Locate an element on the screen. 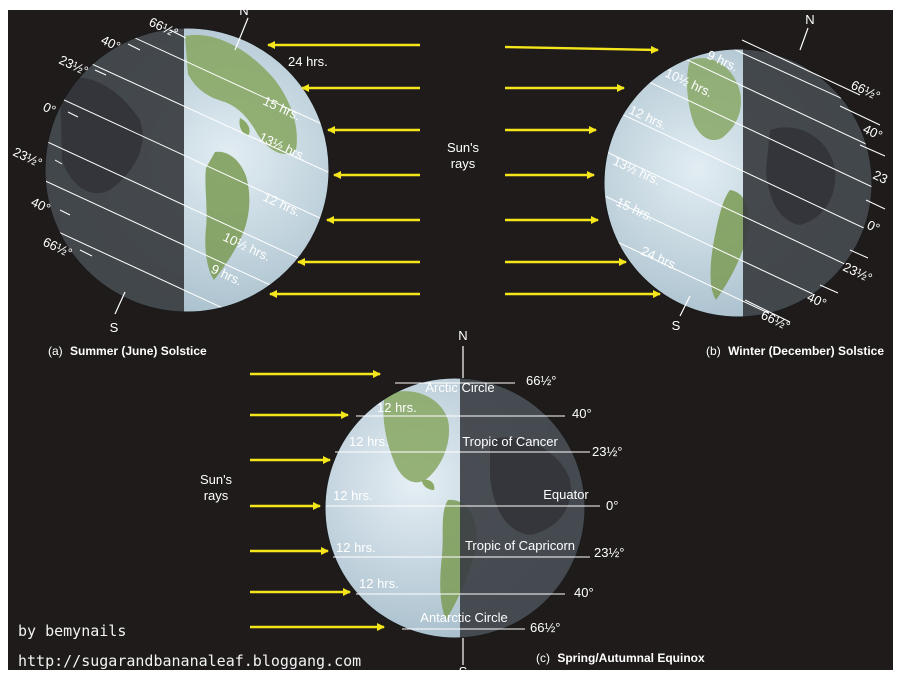 The height and width of the screenshot is (677, 901). latitude-lines is located at coordinates (463, 506).